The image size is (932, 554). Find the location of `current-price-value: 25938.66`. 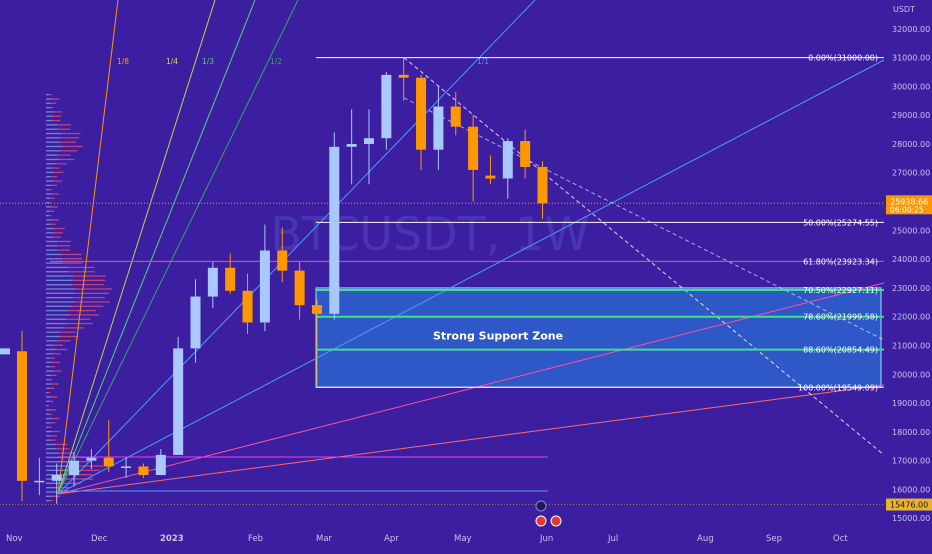

current-price-value: 25938.66 is located at coordinates (909, 201).